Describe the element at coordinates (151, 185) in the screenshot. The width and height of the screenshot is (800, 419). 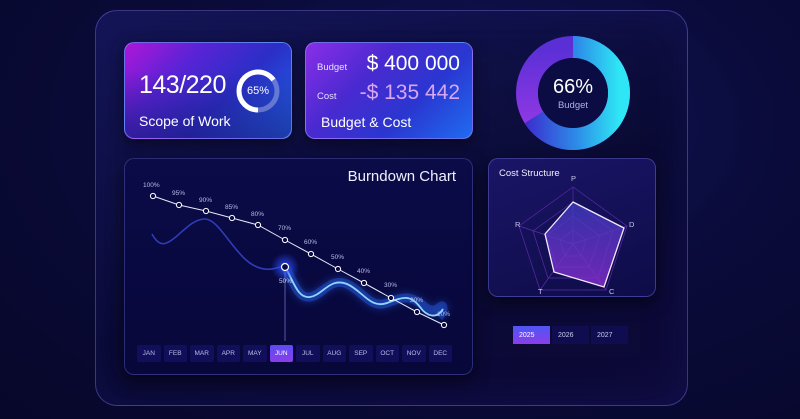
I see `svg-text: 100%` at that location.